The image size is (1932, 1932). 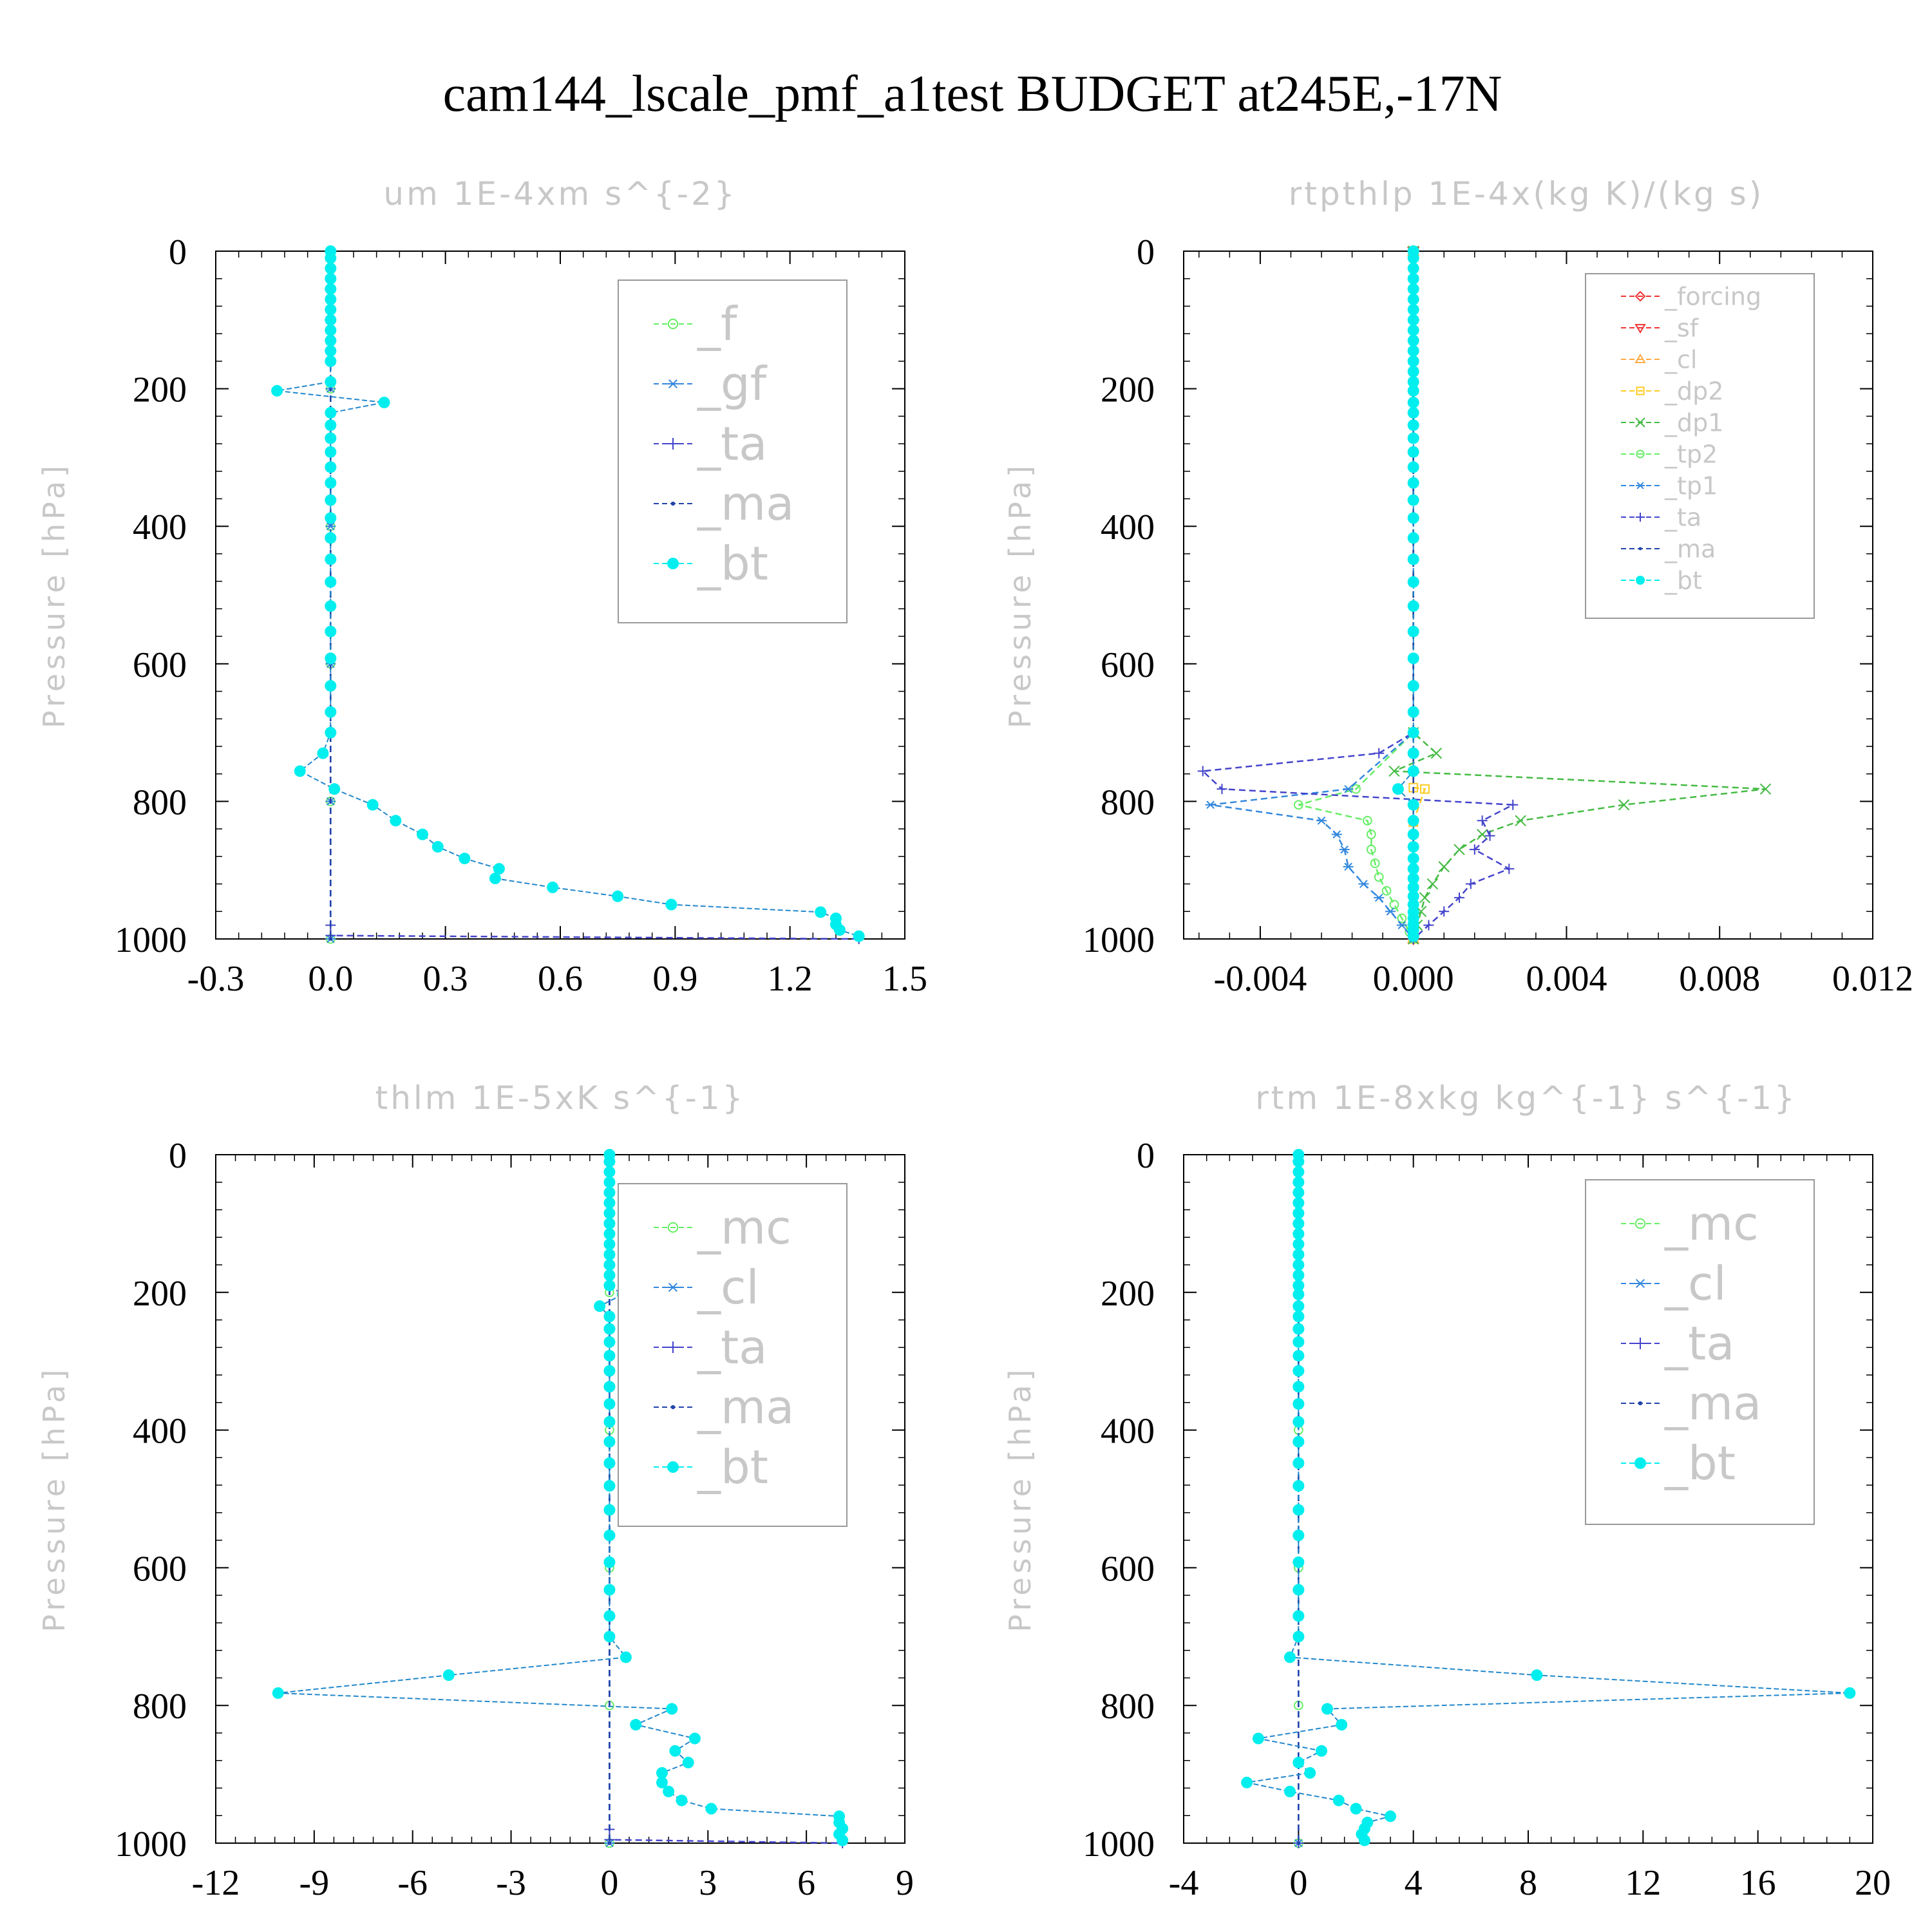 I want to click on x-tick-label: 0.0, so click(x=331, y=979).